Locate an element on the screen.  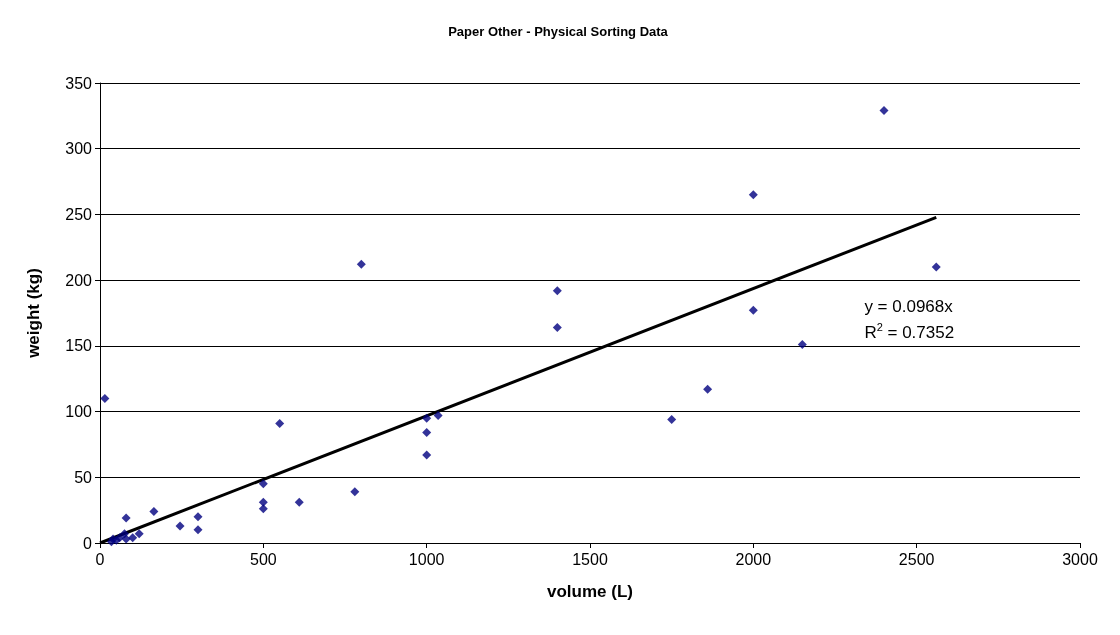
y-tick-label: 0 is located at coordinates (88, 543).